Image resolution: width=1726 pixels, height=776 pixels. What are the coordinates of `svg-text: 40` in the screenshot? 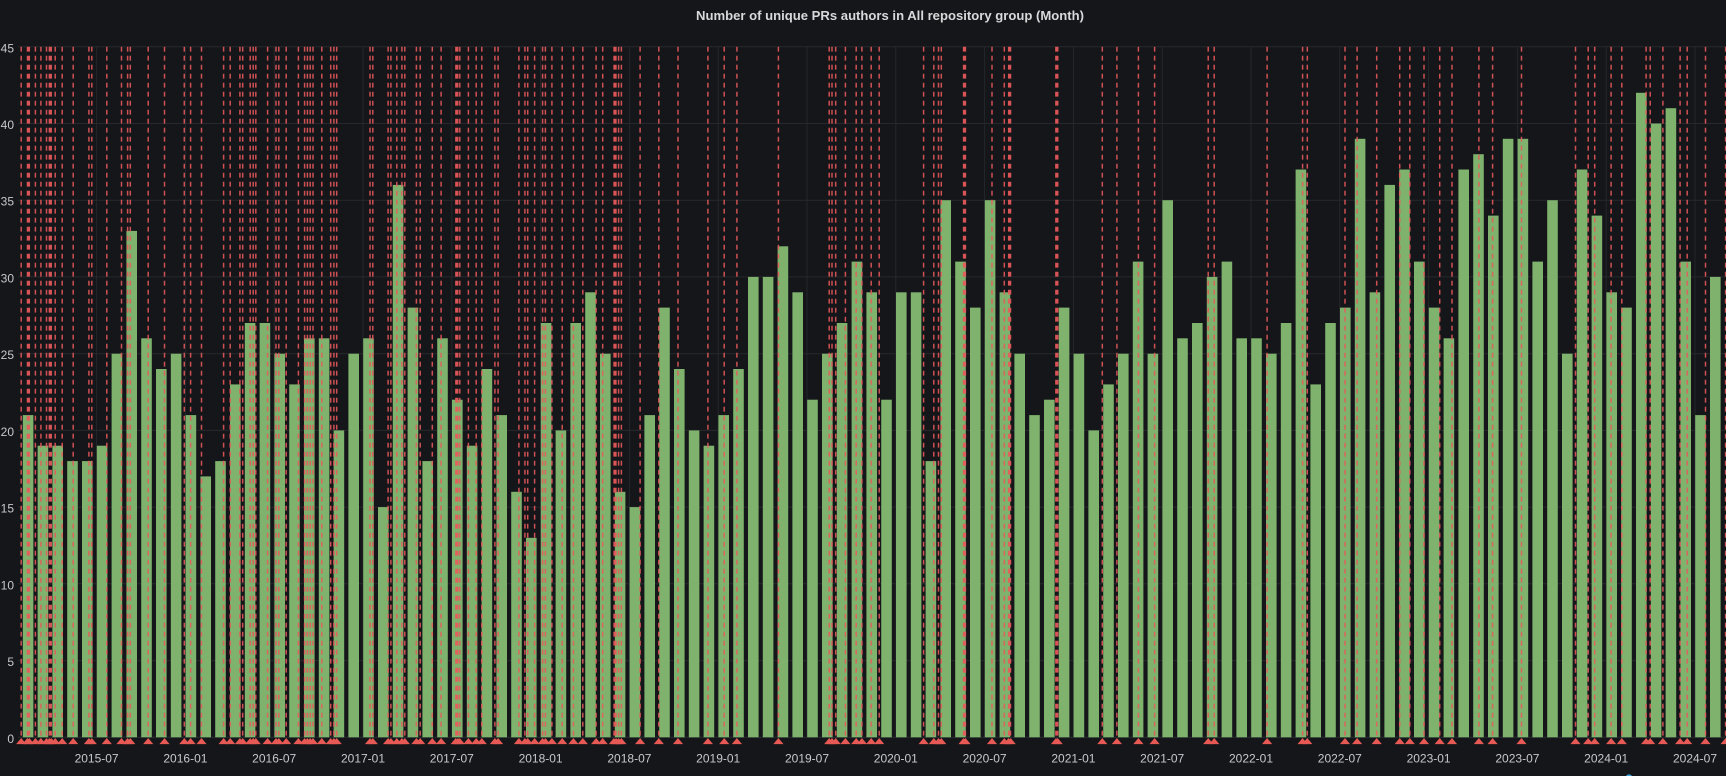 It's located at (8, 125).